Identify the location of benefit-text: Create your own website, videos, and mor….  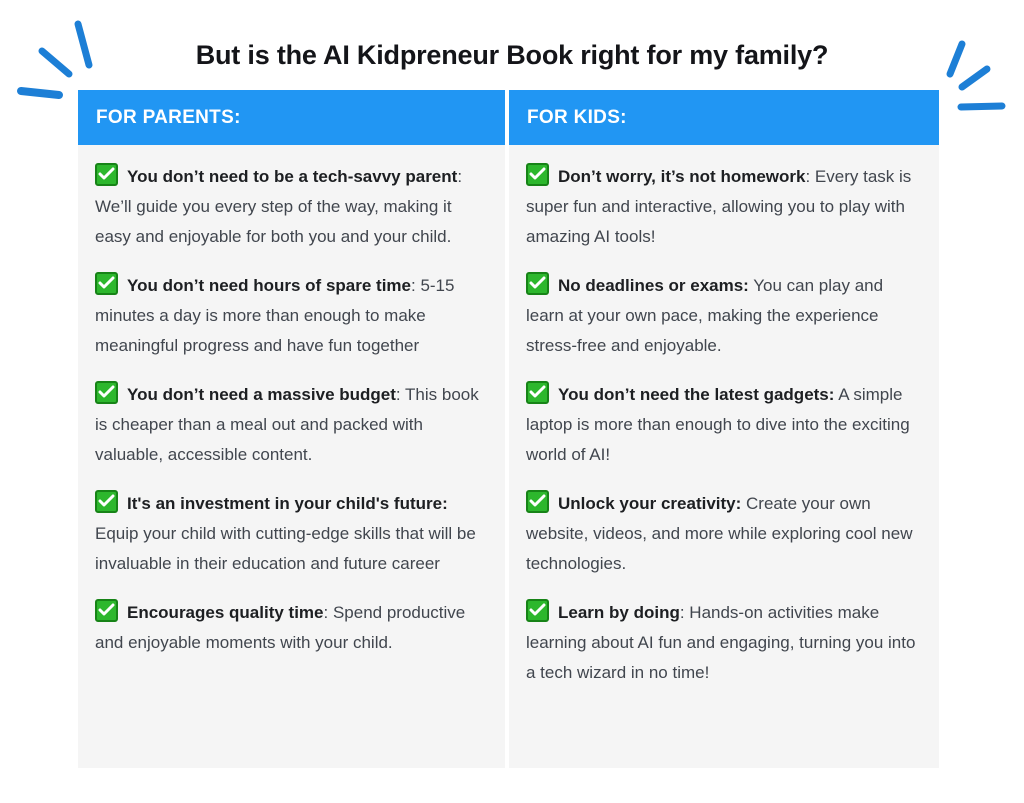
(719, 533).